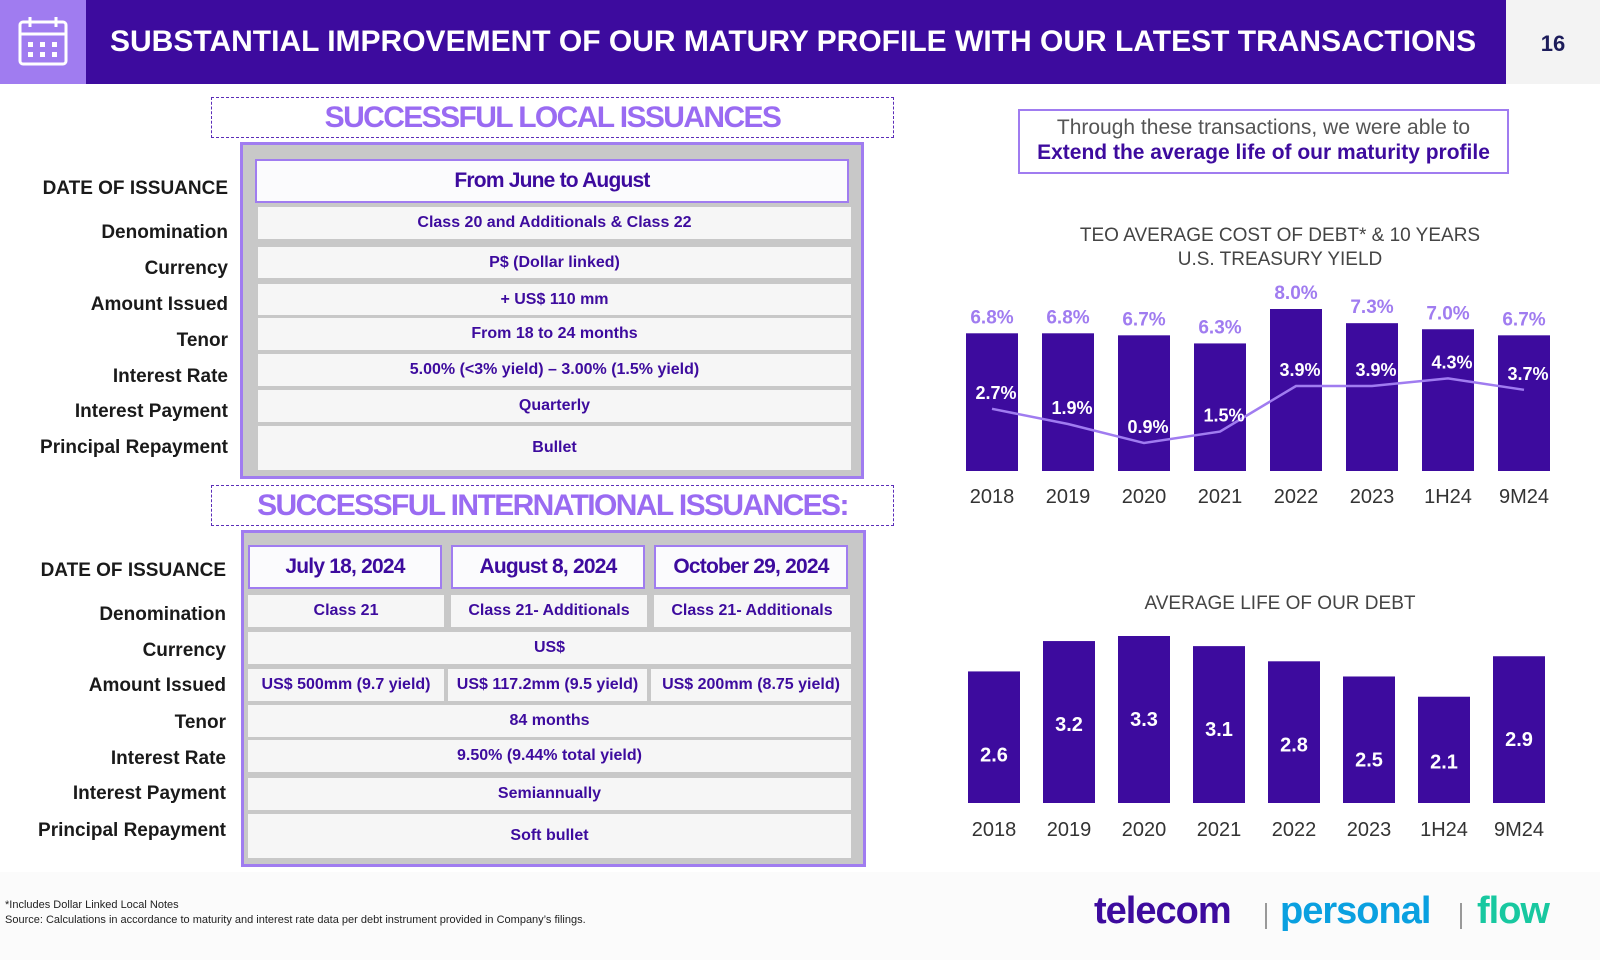 The image size is (1600, 960). I want to click on footer-note: *Includes Dollar Linked Local Notes, so click(92, 905).